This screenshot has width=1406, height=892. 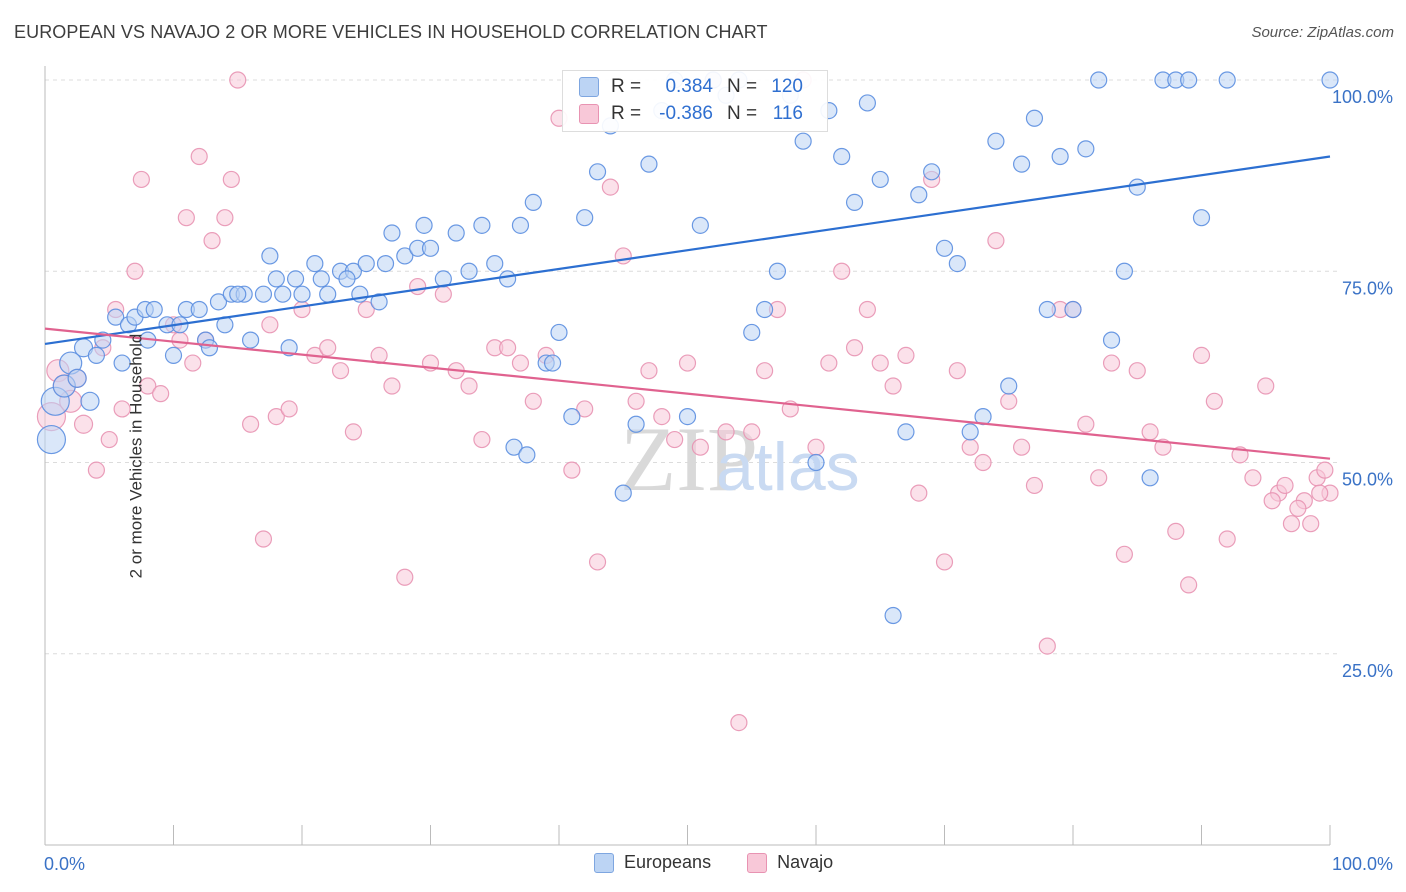 What do you see at coordinates (1322, 32) in the screenshot?
I see `source-label: Source: ZipAtlas.com` at bounding box center [1322, 32].